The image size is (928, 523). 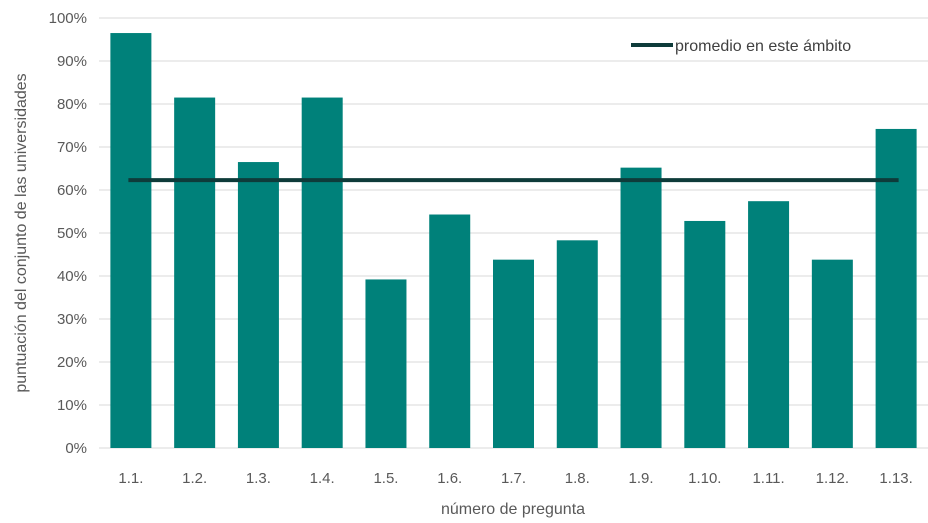 I want to click on x-tick-label: 1.5., so click(x=385, y=478).